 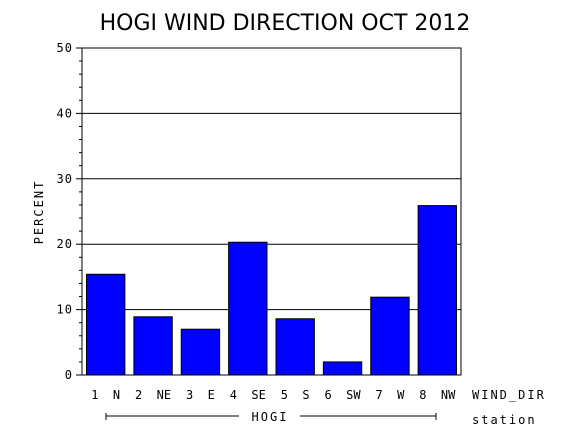 What do you see at coordinates (65, 310) in the screenshot?
I see `y-tick-label: 10` at bounding box center [65, 310].